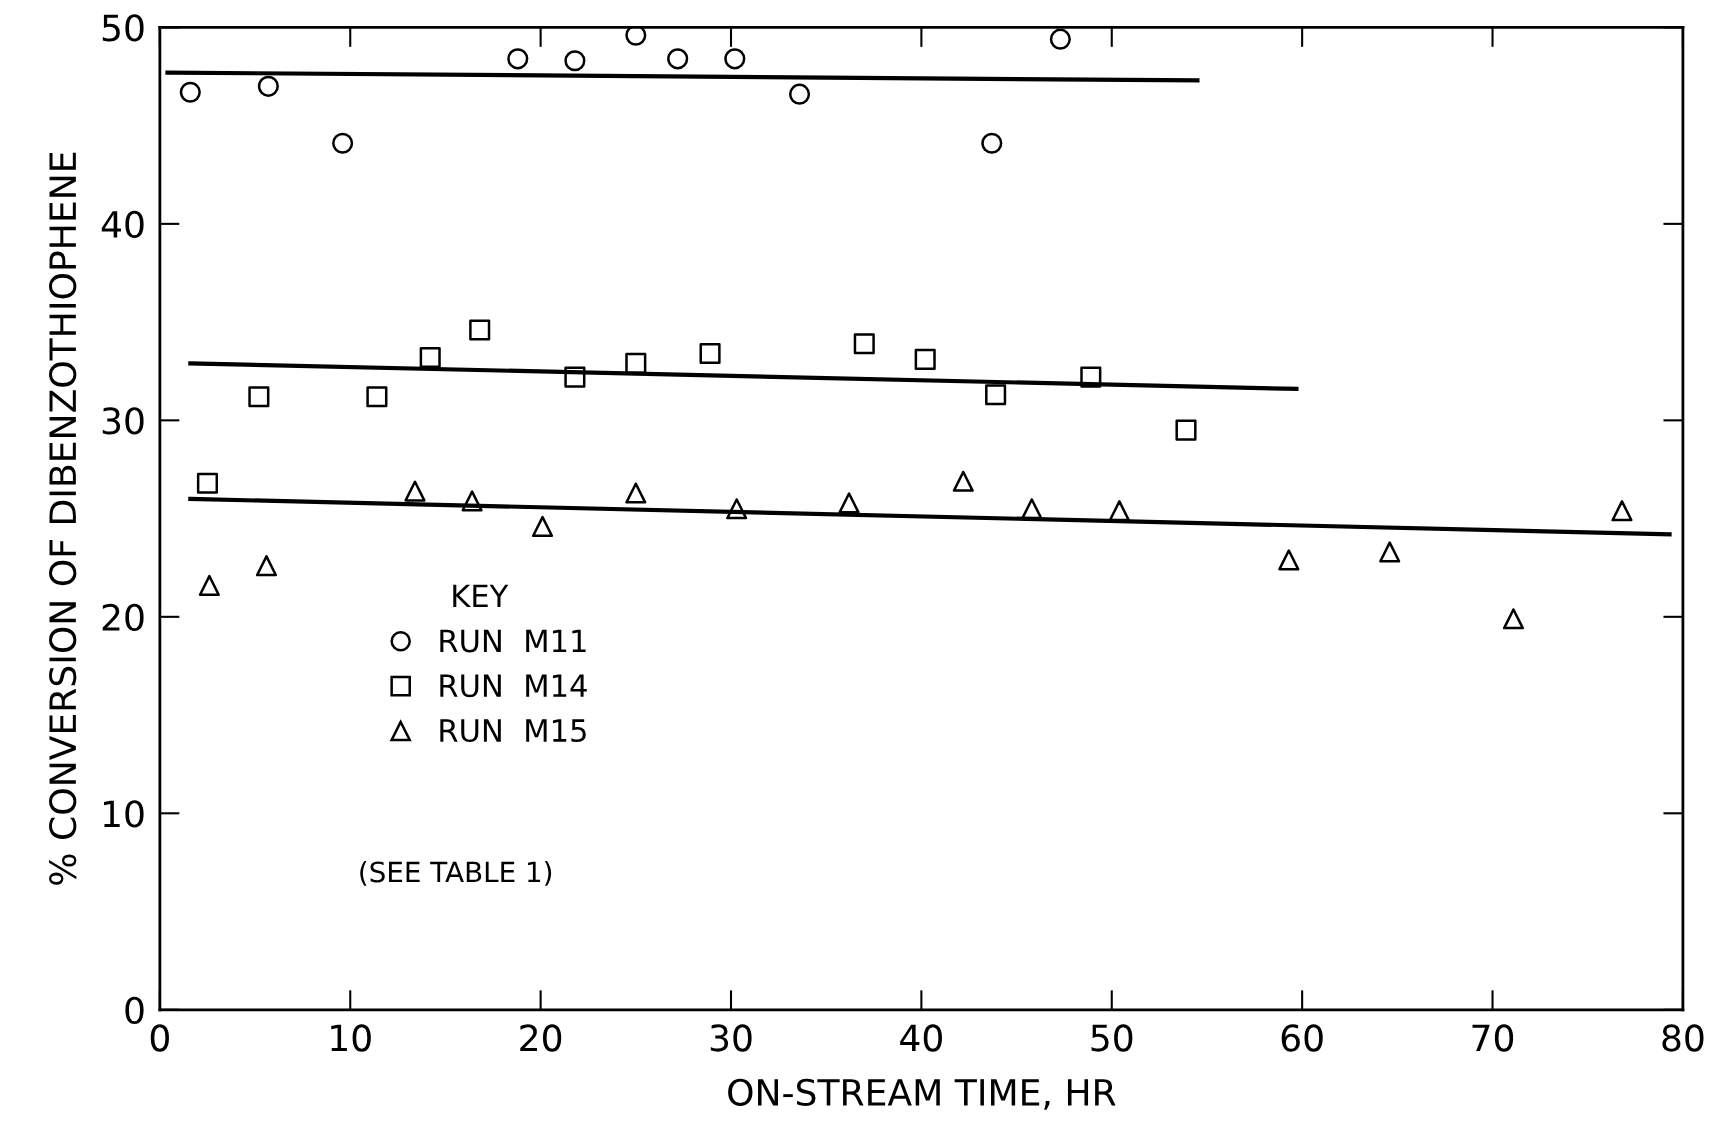 Image resolution: width=1719 pixels, height=1141 pixels. What do you see at coordinates (123, 28) in the screenshot?
I see `y-tick-label: 50` at bounding box center [123, 28].